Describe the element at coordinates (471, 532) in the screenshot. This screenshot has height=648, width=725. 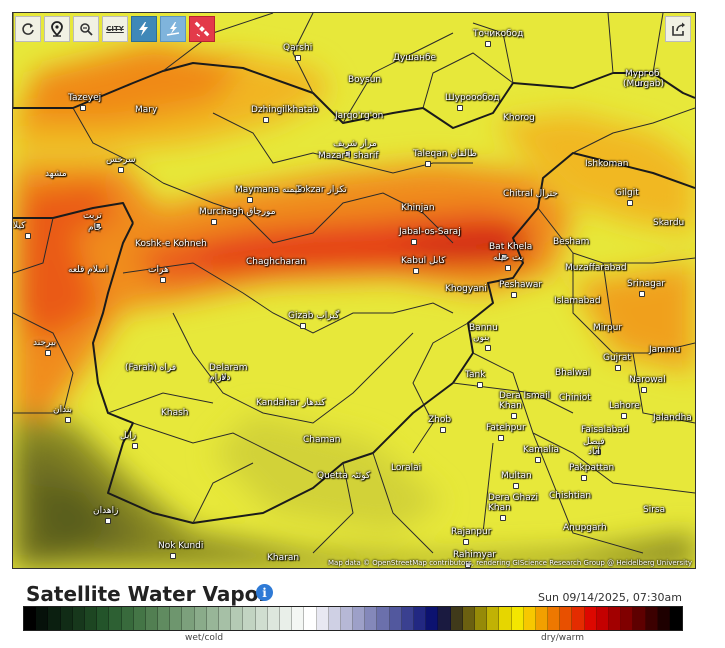
I see `city-label: Rajanpur` at that location.